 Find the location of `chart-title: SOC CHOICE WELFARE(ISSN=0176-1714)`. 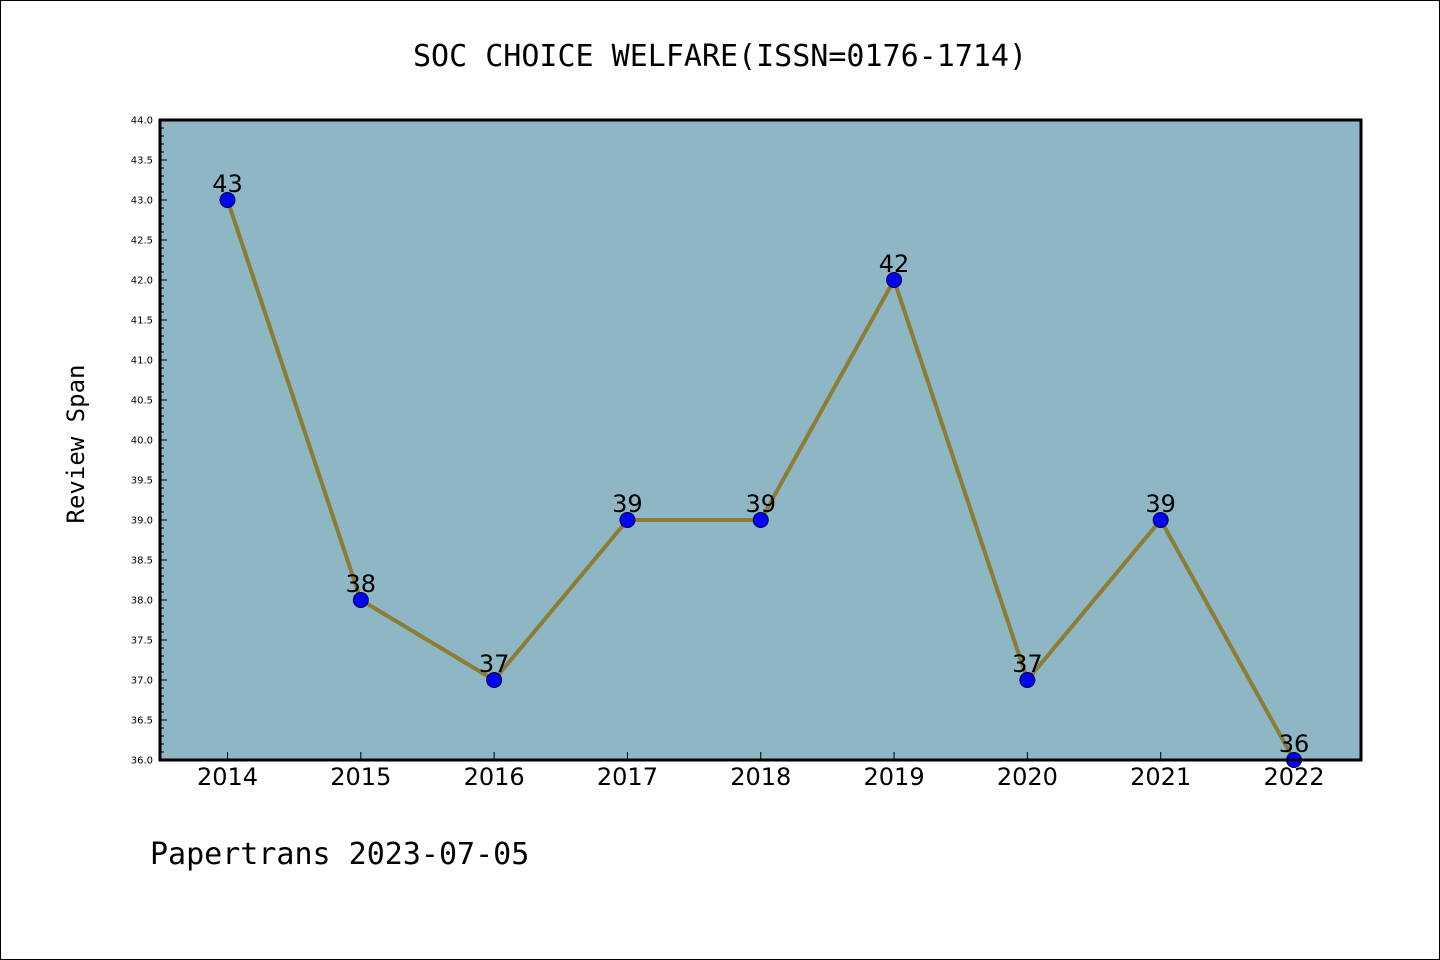

chart-title: SOC CHOICE WELFARE(ISSN=0176-1714) is located at coordinates (720, 56).